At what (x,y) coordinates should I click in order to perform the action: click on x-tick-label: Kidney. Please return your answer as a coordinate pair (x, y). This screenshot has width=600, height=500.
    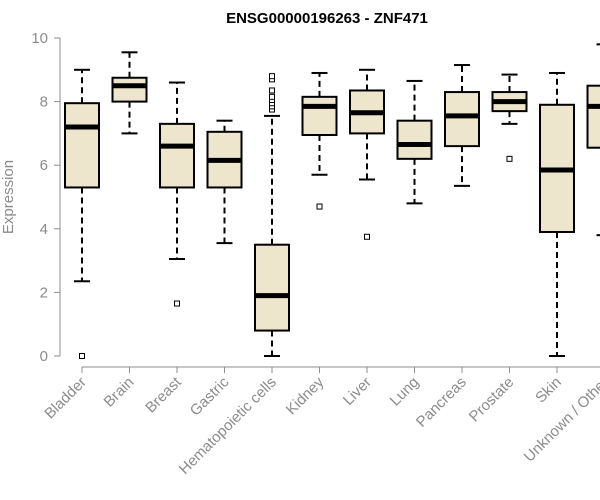
    Looking at the image, I should click on (305, 395).